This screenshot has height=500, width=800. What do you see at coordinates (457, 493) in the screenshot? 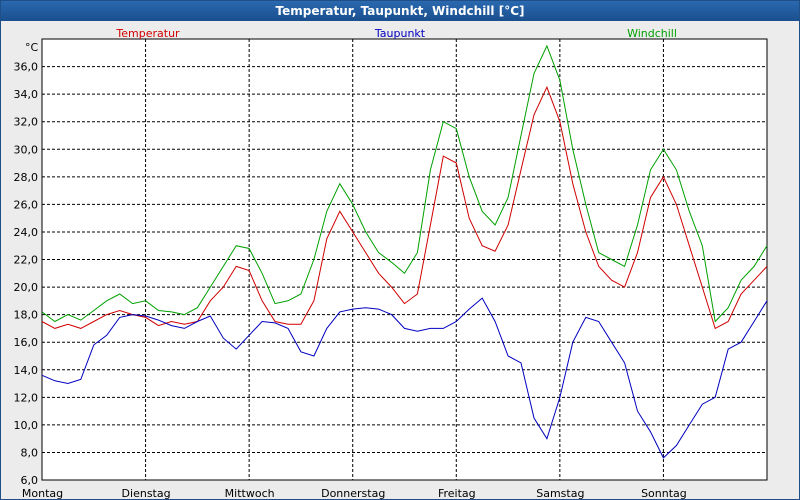
I see `x-tick-day: Freitag` at bounding box center [457, 493].